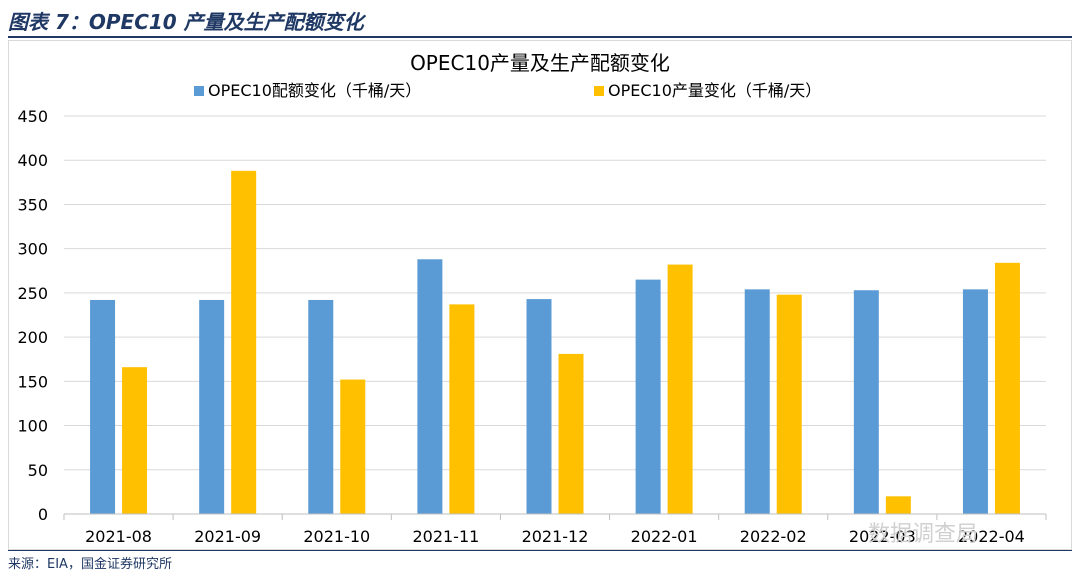 The image size is (1080, 578). What do you see at coordinates (186, 22) in the screenshot?
I see `figure-title: 图表 7：OPEC10 产量及生产配额变化` at bounding box center [186, 22].